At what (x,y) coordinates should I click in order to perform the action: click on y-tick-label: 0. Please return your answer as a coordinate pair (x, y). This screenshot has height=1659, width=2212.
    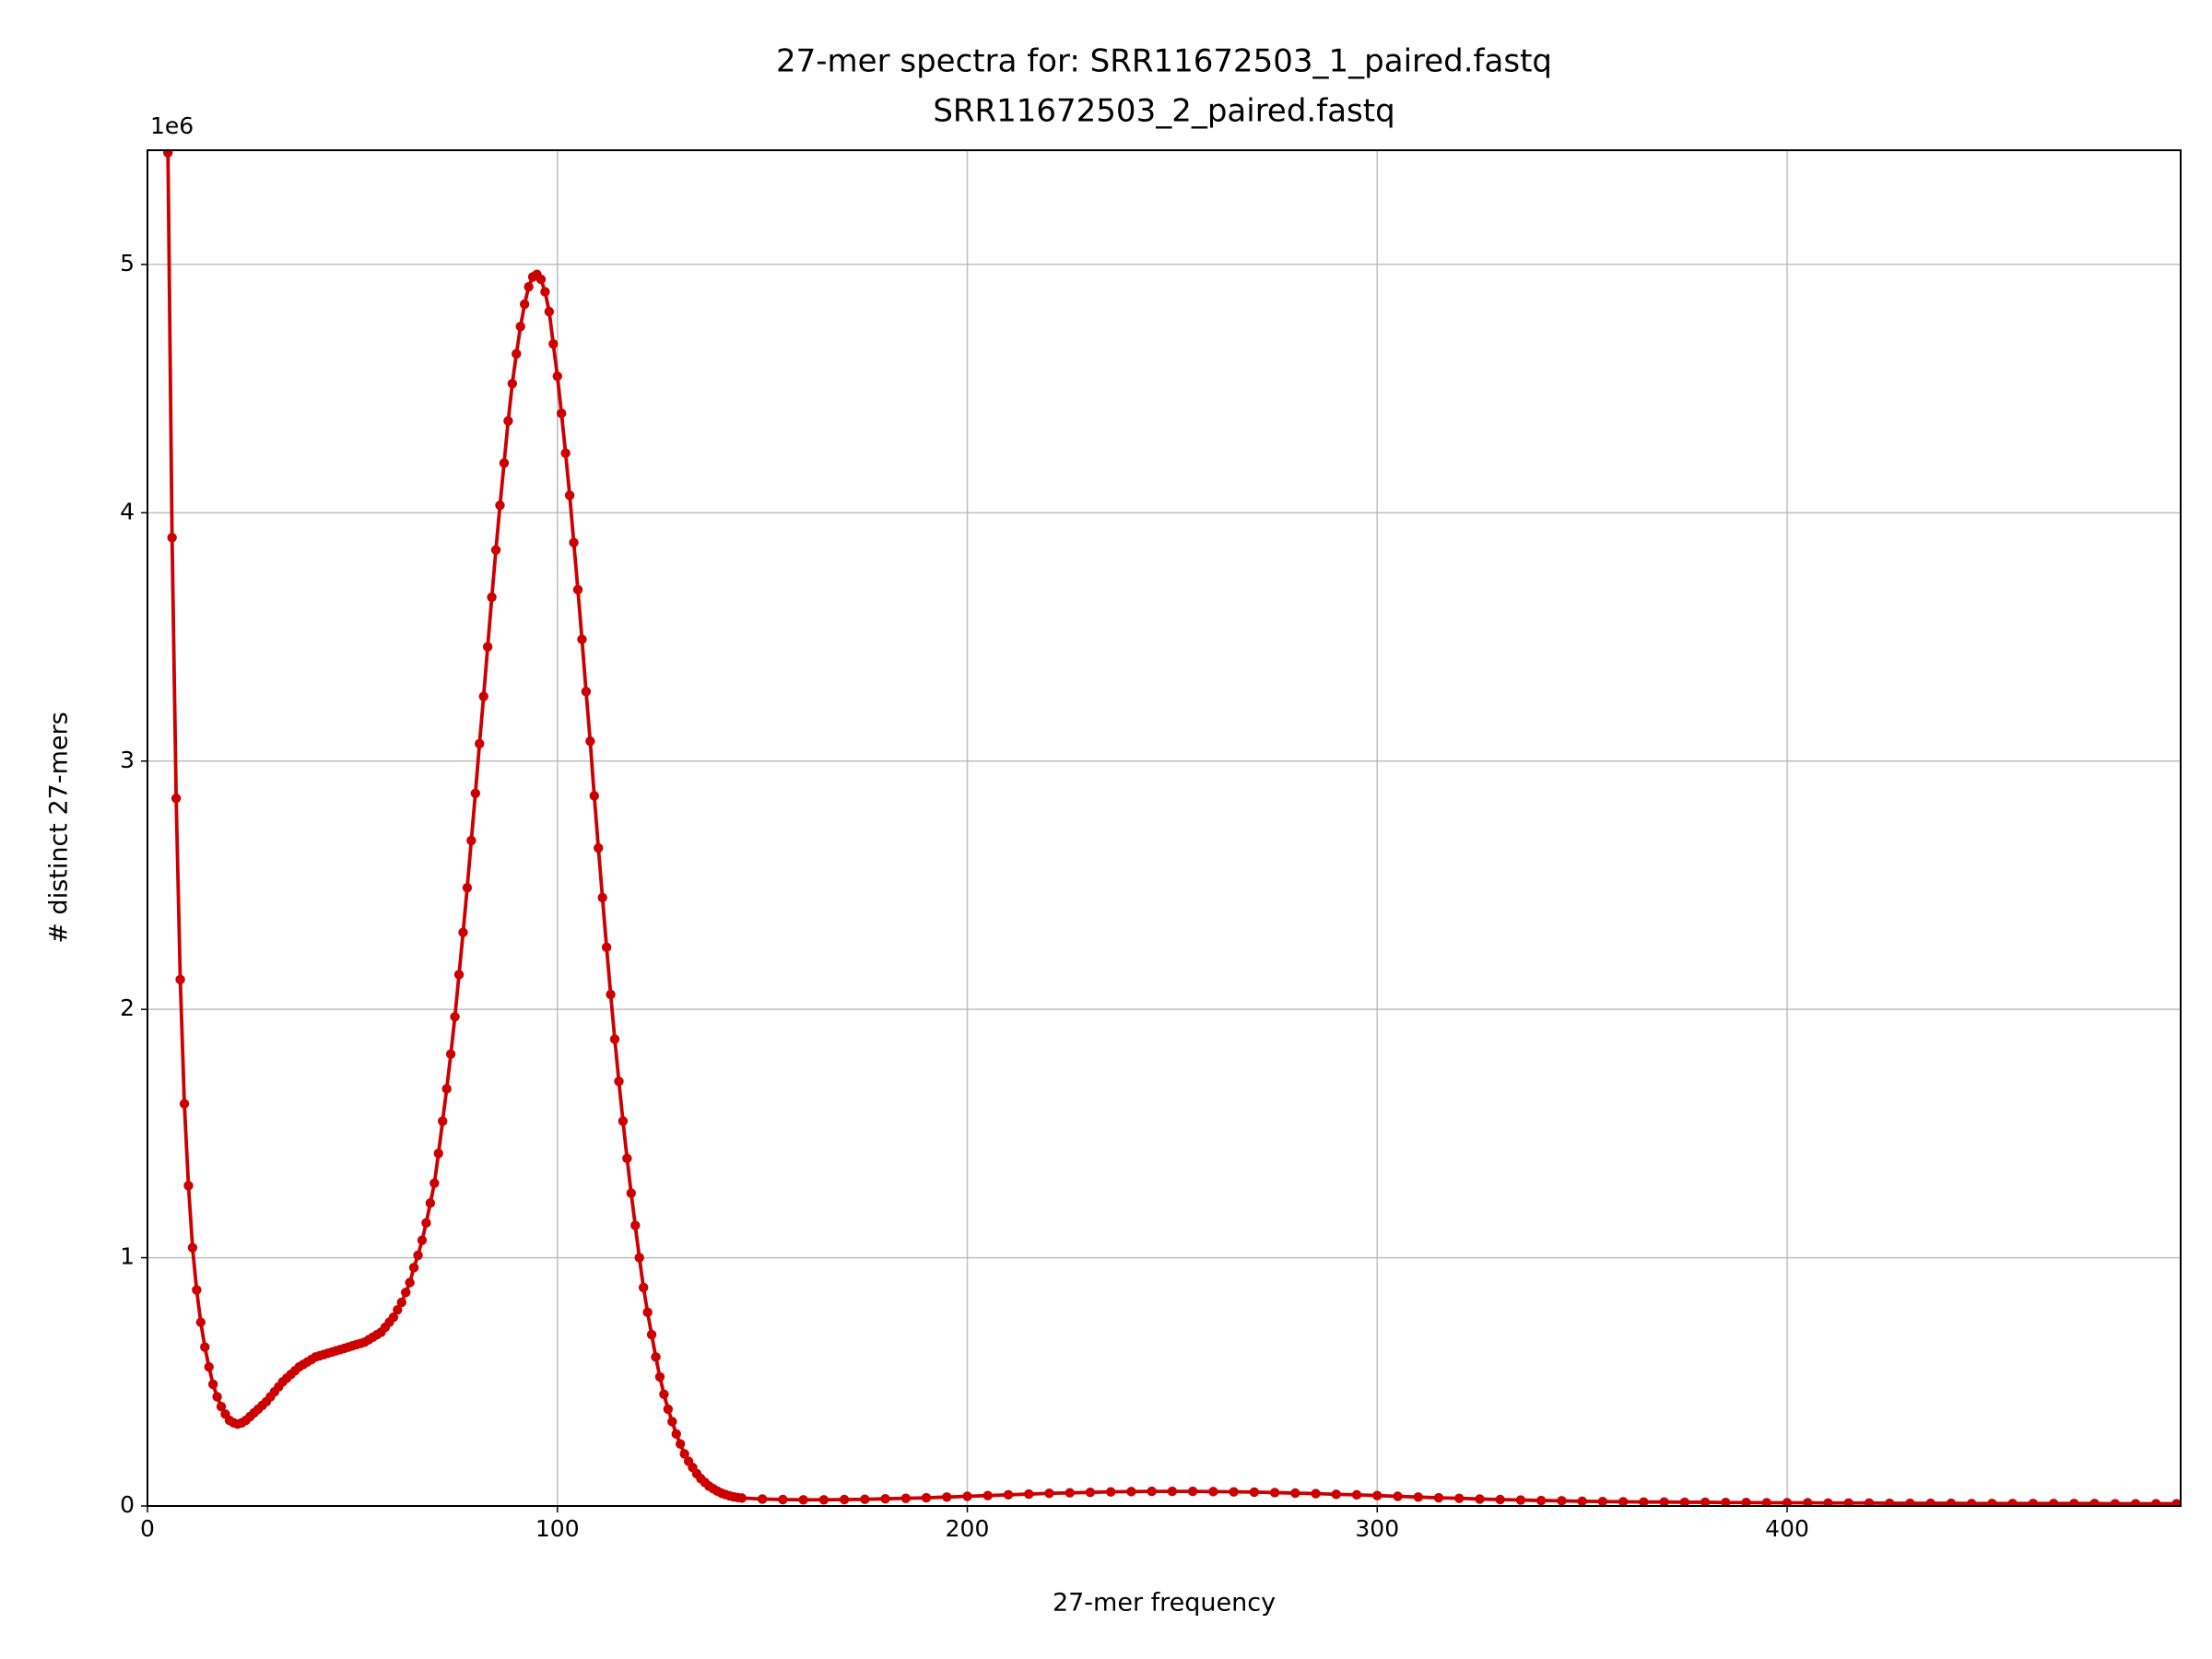
    Looking at the image, I should click on (127, 1504).